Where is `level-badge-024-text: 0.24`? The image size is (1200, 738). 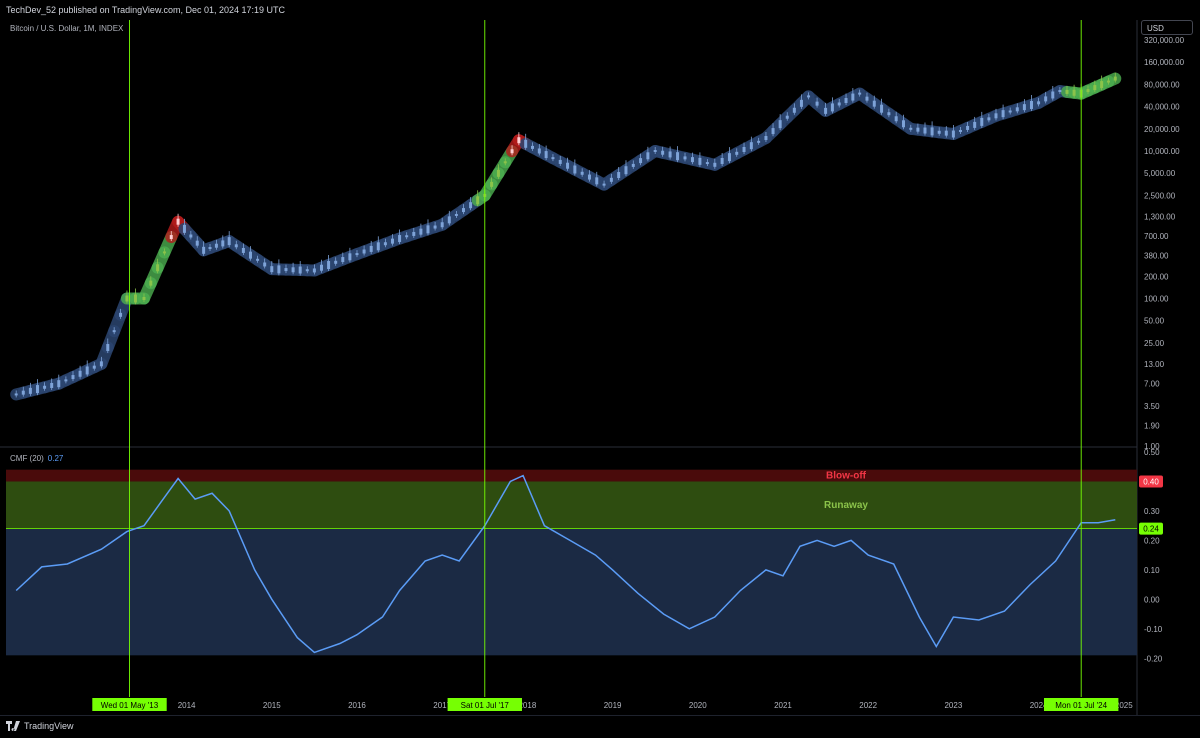 level-badge-024-text: 0.24 is located at coordinates (1151, 529).